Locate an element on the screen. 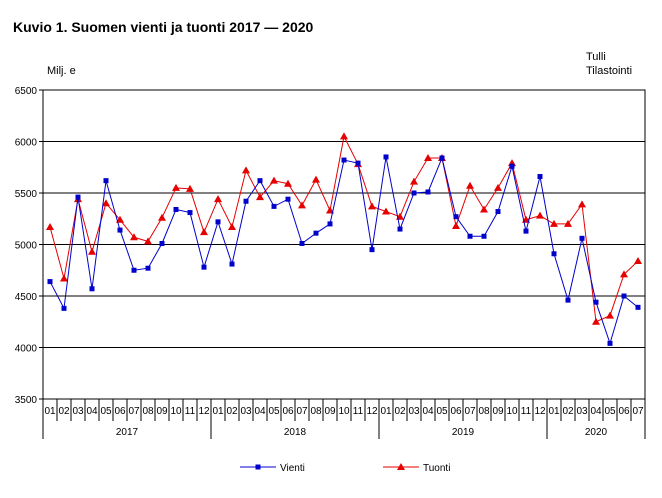 The width and height of the screenshot is (662, 498). y-tick-label: 6000 is located at coordinates (26, 143).